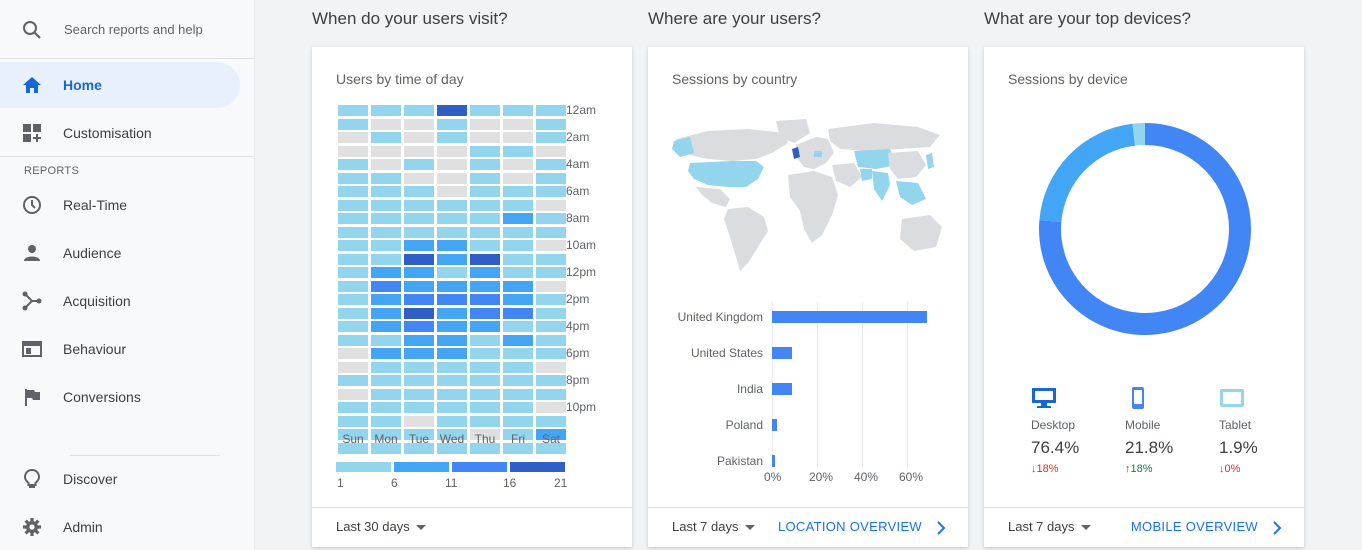  Describe the element at coordinates (726, 174) in the screenshot. I see `map-usa` at that location.